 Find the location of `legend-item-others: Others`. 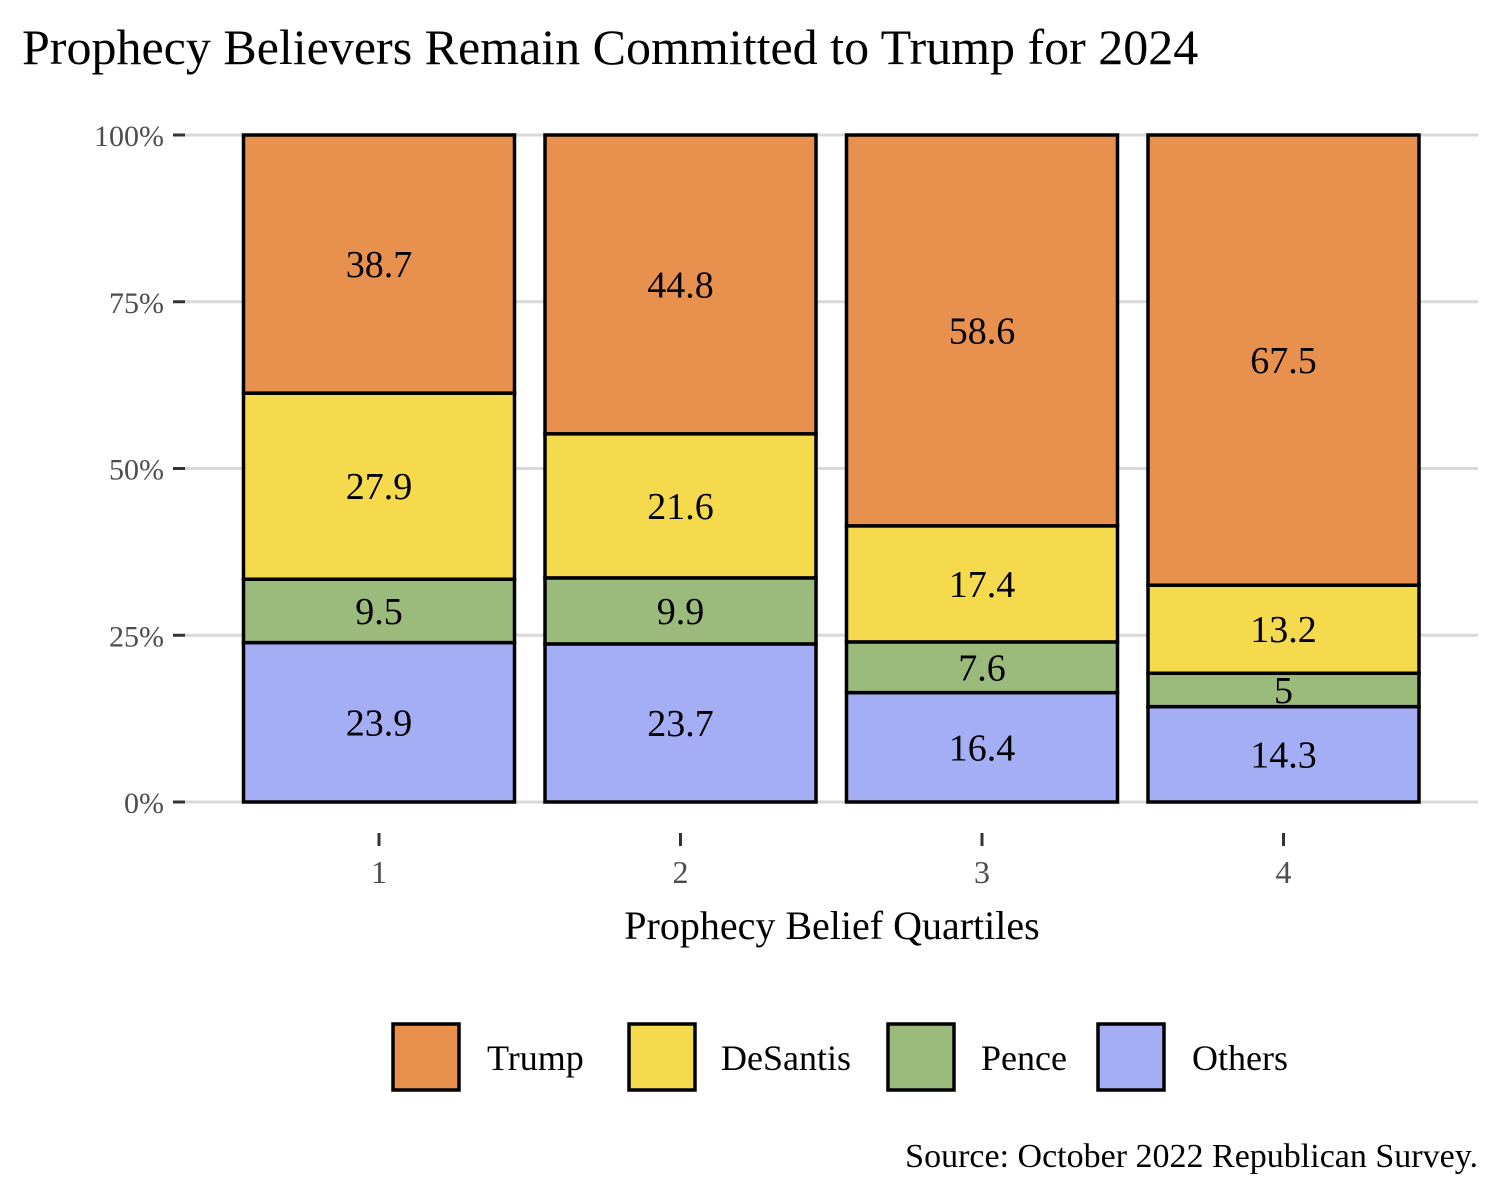

legend-item-others: Others is located at coordinates (1192, 1057).